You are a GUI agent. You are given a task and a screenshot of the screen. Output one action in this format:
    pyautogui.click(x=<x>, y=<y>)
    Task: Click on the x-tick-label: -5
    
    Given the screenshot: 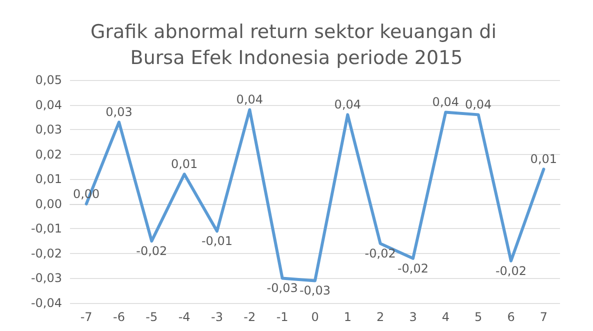 What is the action you would take?
    pyautogui.click(x=152, y=317)
    